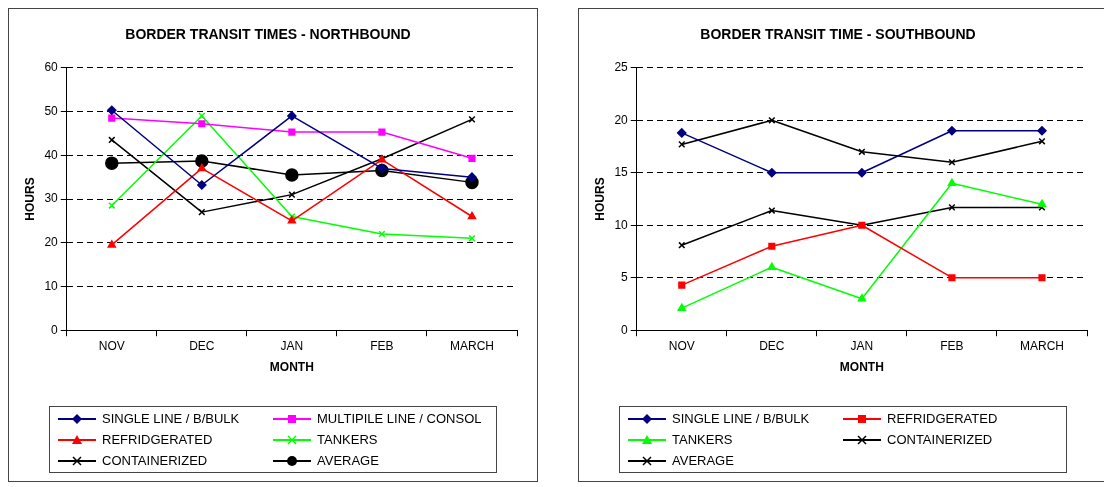 This screenshot has height=487, width=1104. I want to click on y-tick-label: 25, so click(621, 67).